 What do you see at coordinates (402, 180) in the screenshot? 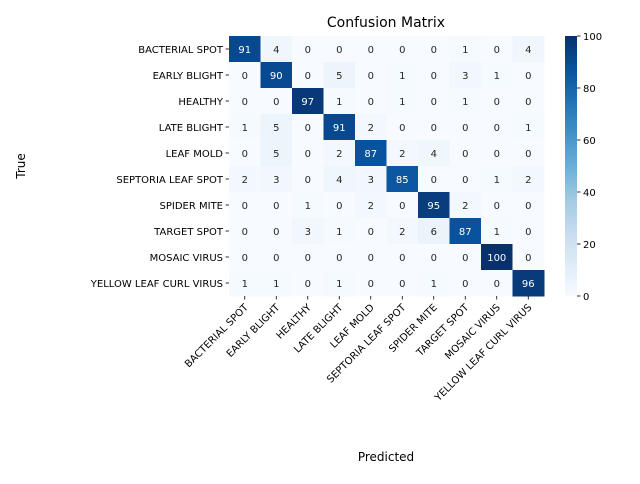
I see `cell-value-label: 85` at bounding box center [402, 180].